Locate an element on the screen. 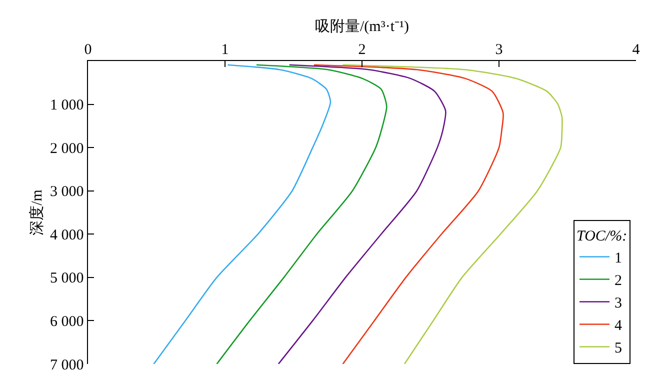 The height and width of the screenshot is (378, 650). x-tick-label: 4 is located at coordinates (636, 50).